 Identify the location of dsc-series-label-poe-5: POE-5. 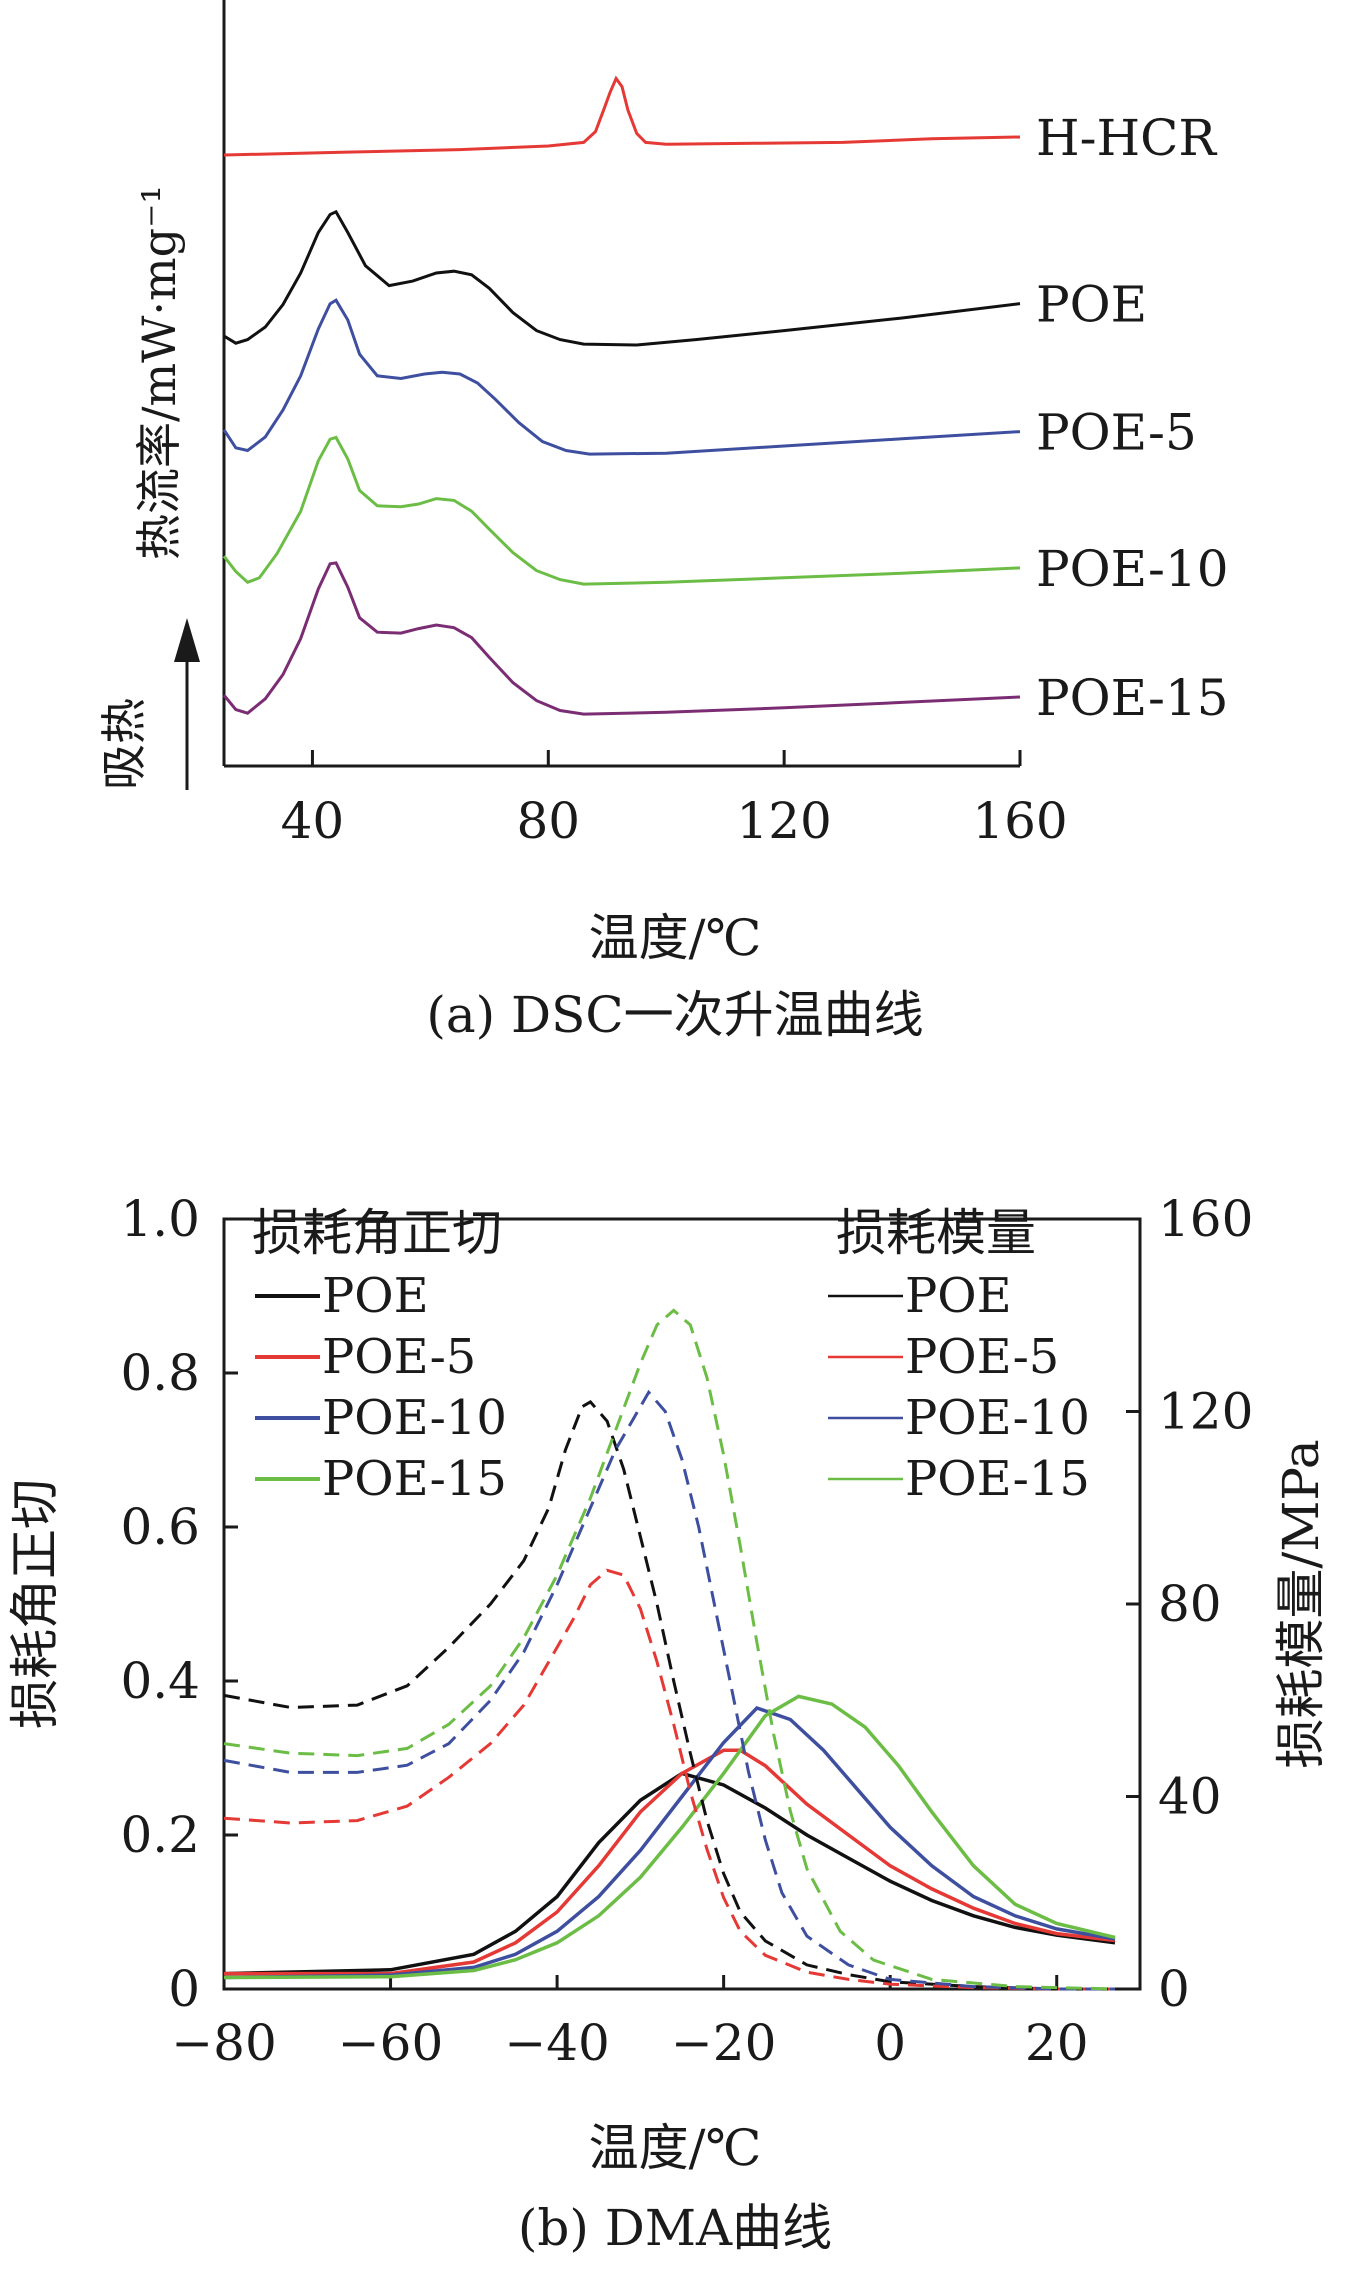
(1116, 433).